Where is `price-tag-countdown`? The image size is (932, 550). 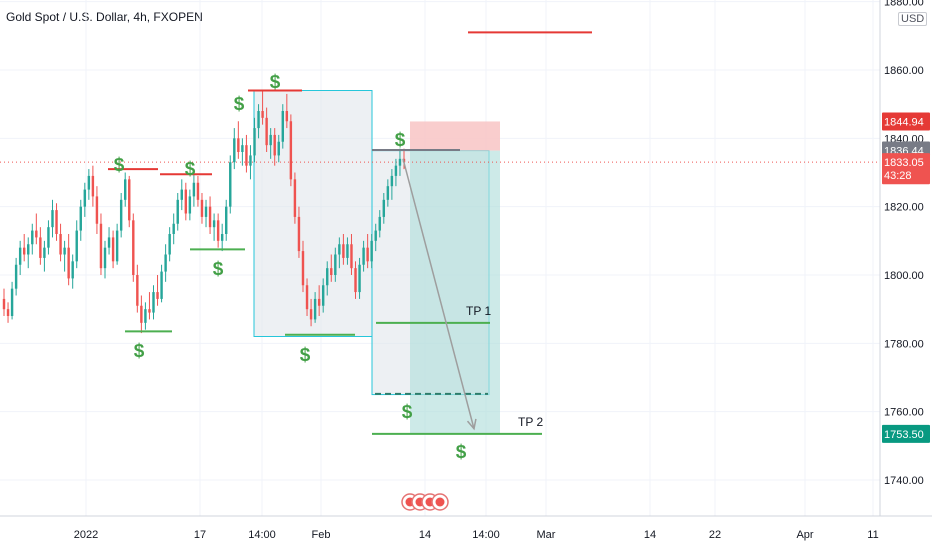
price-tag-countdown is located at coordinates (906, 175).